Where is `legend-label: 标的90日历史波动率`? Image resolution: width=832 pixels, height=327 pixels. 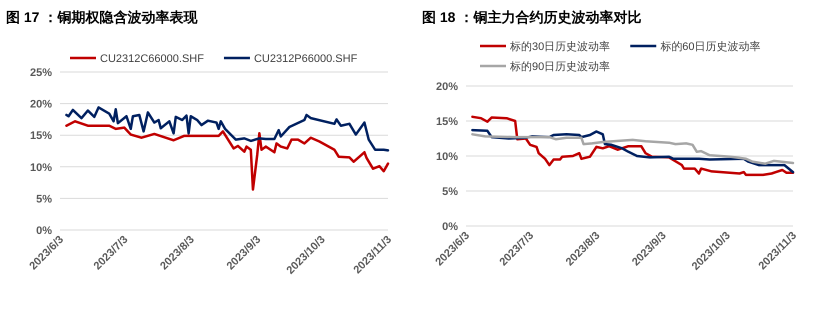 legend-label: 标的90日历史波动率 is located at coordinates (559, 66).